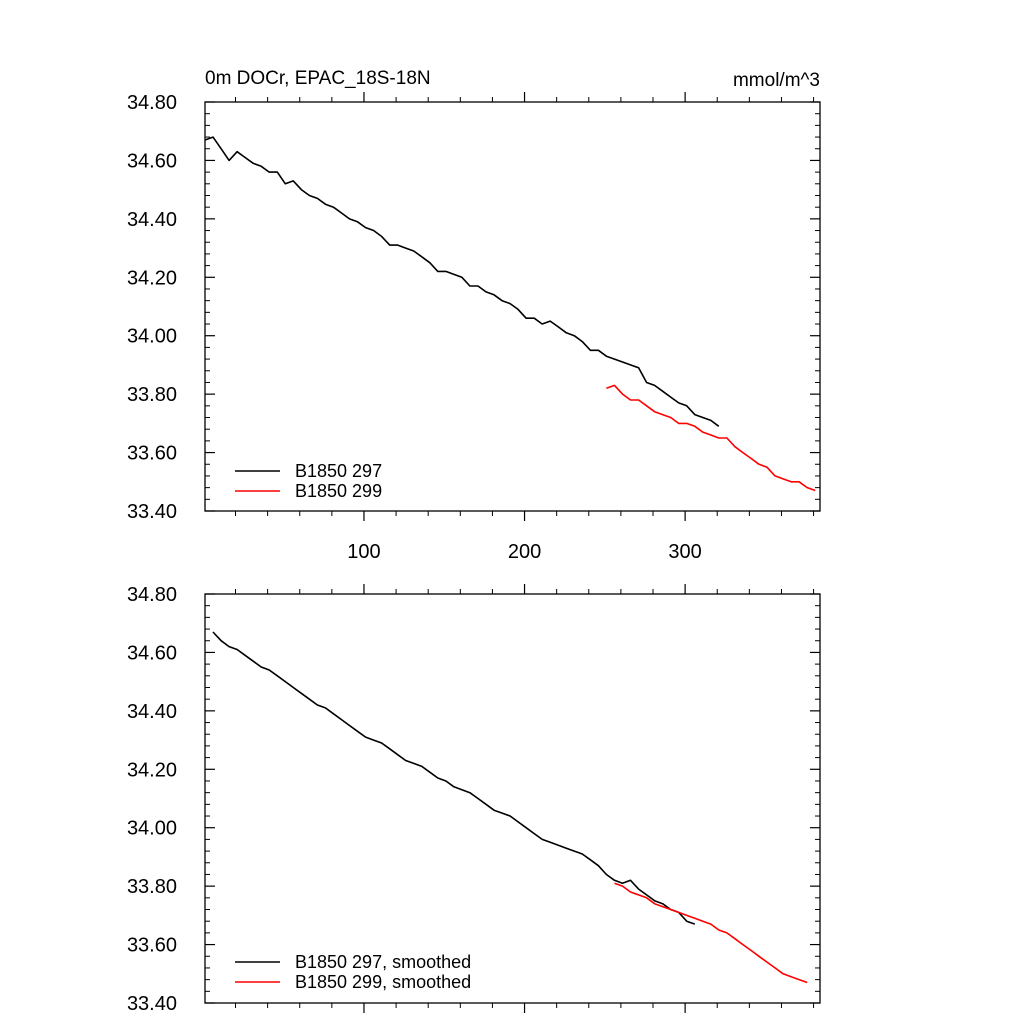 The height and width of the screenshot is (1024, 1024). What do you see at coordinates (383, 982) in the screenshot?
I see `legend-label-b1850-299-smoothed: B1850 299, smoothed` at bounding box center [383, 982].